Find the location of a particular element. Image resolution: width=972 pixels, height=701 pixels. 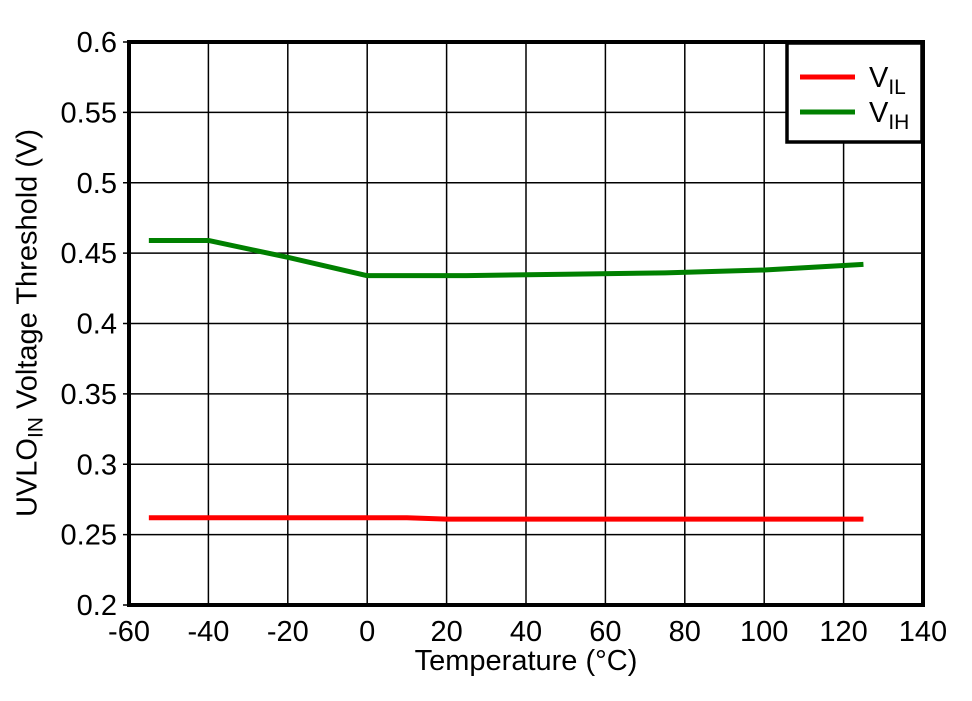

x-tick-label: -60 is located at coordinates (129, 632).